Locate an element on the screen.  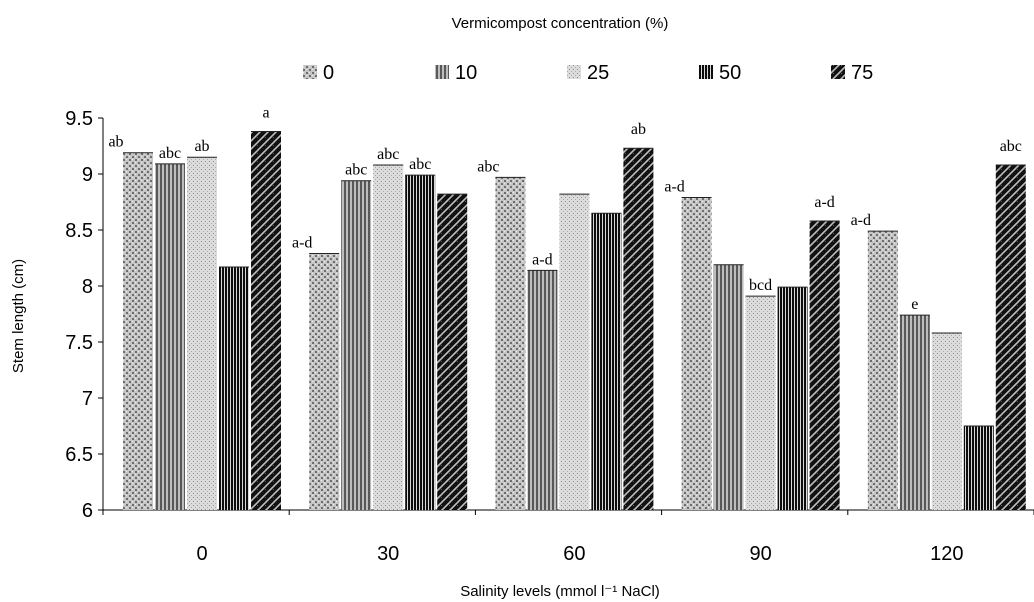
y-tick-label: 8 is located at coordinates (87, 287).